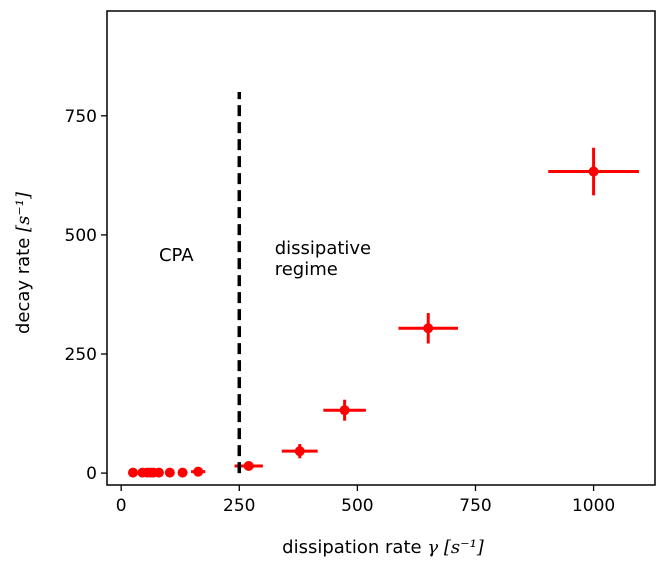  What do you see at coordinates (86, 295) in the screenshot?
I see `y-axis-ticks: 0 250 500 750` at bounding box center [86, 295].